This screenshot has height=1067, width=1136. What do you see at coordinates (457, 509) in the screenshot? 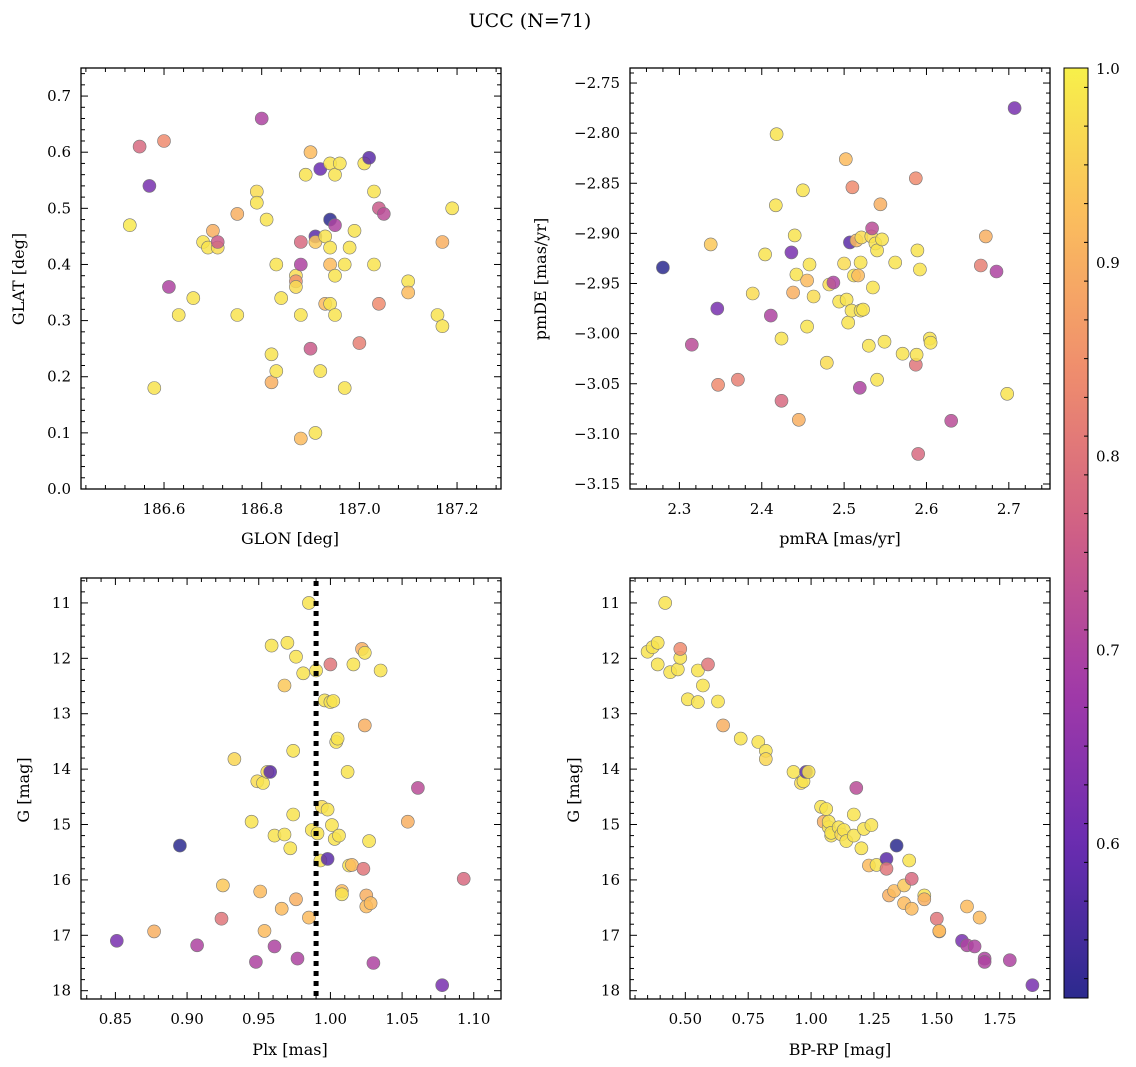
I see `x-tick-label: 187.2` at bounding box center [457, 509].